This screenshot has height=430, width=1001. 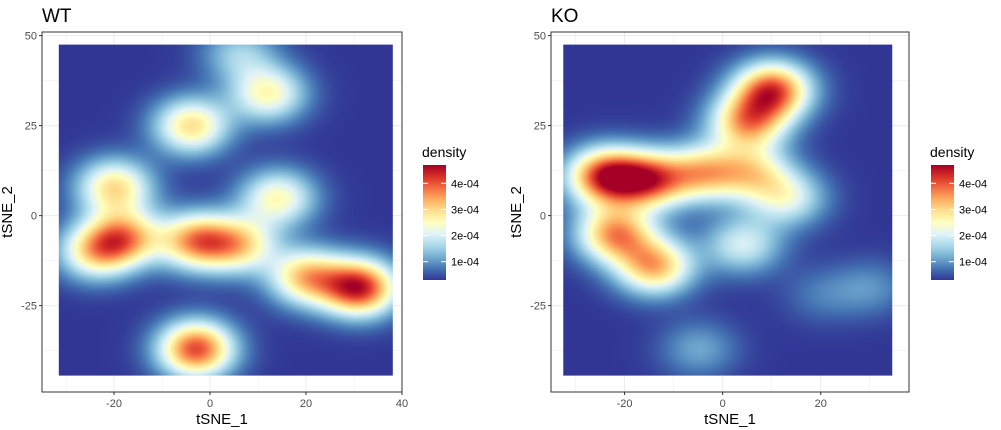 What do you see at coordinates (57, 16) in the screenshot?
I see `panel-title: WT` at bounding box center [57, 16].